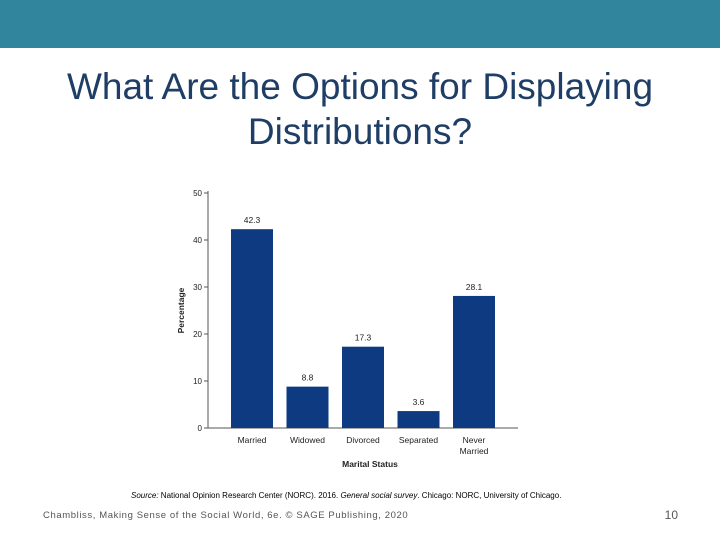  Describe the element at coordinates (252, 220) in the screenshot. I see `bar-value-label: 42.3` at that location.